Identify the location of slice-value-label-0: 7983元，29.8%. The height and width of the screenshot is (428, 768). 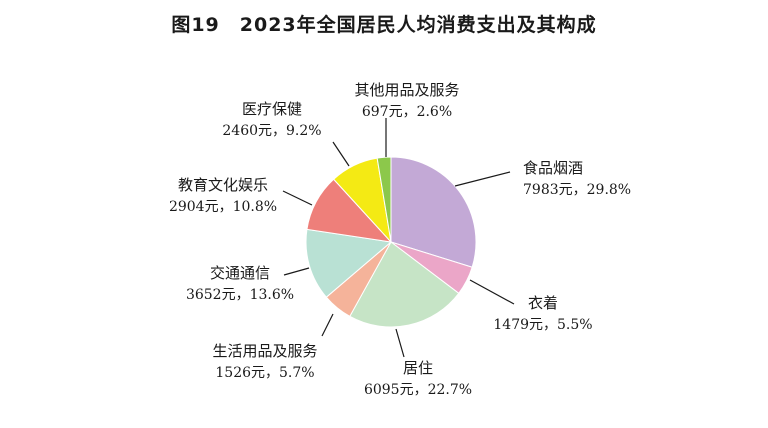
(577, 190).